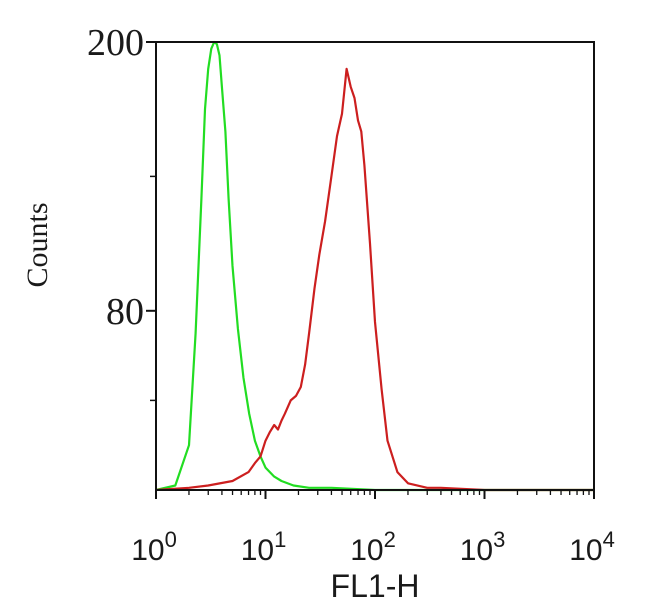 Image resolution: width=650 pixels, height=613 pixels. I want to click on x-tick-label: 10², so click(373, 547).